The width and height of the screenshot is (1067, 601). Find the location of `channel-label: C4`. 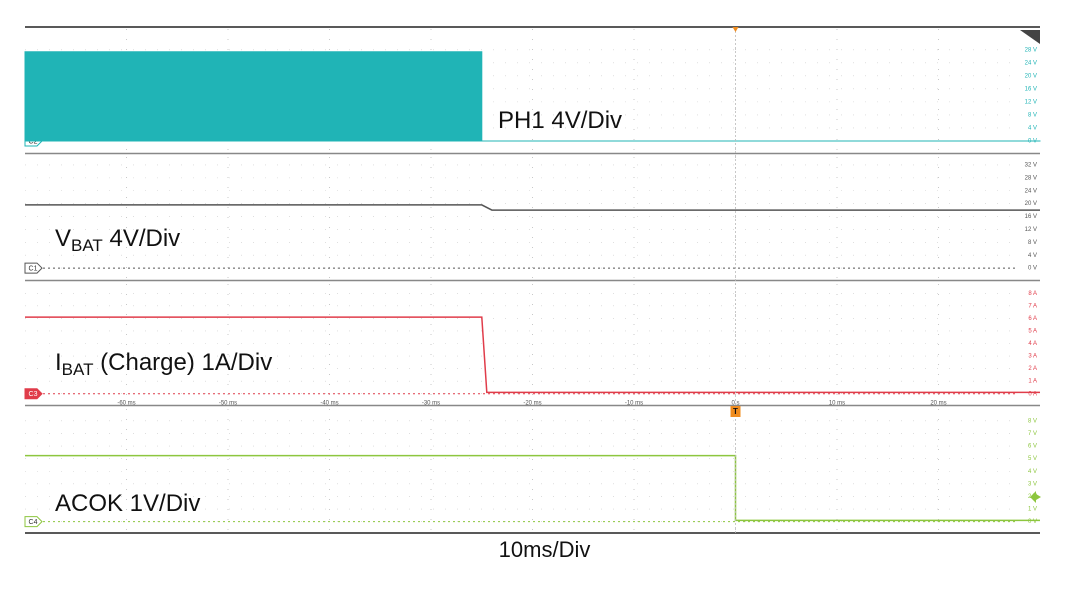

channel-label: C4 is located at coordinates (33, 522).